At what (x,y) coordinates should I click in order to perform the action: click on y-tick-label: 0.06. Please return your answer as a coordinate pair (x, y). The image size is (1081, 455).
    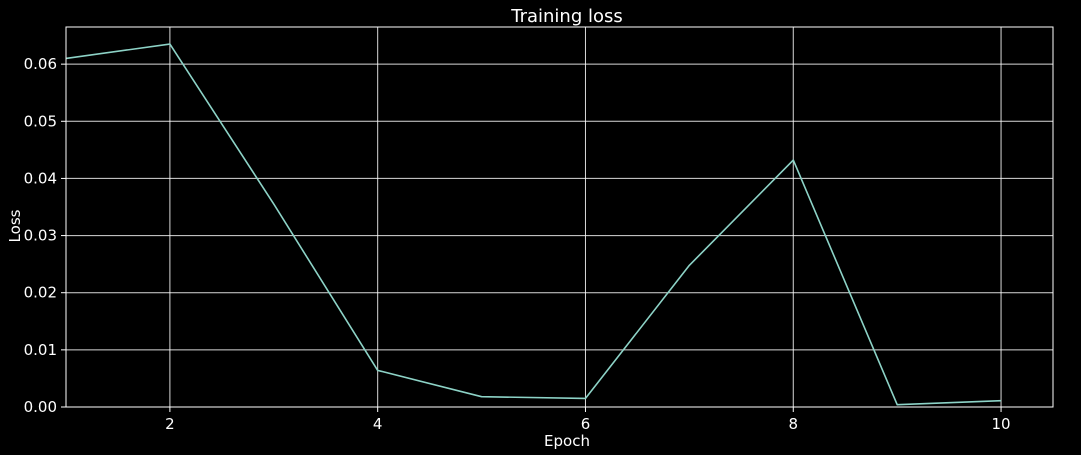
    Looking at the image, I should click on (40, 64).